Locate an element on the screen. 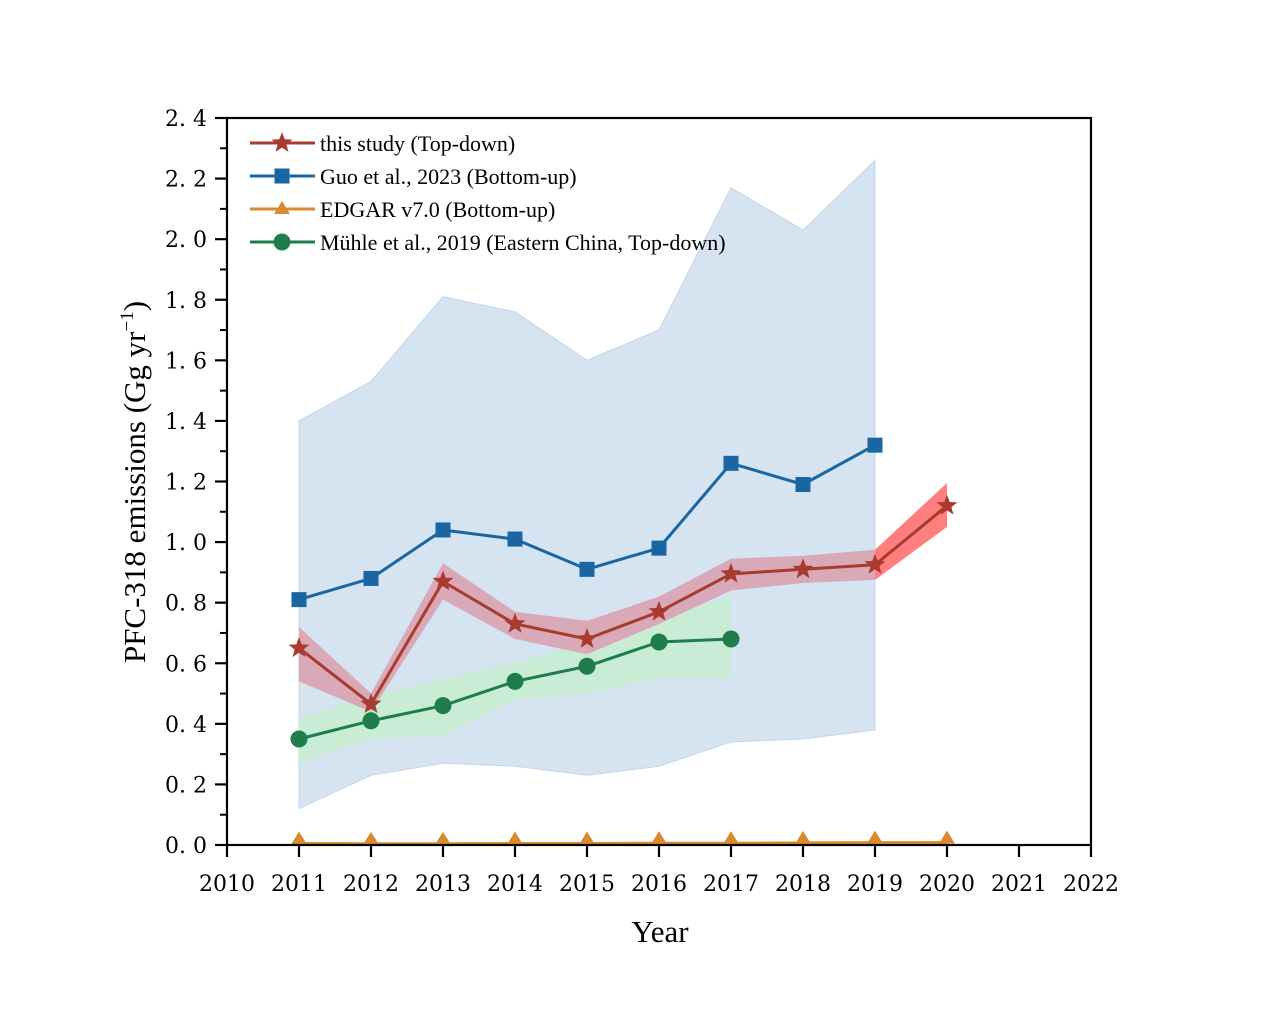 This screenshot has width=1269, height=1015. y-tick-label: 2. 0 is located at coordinates (186, 240).